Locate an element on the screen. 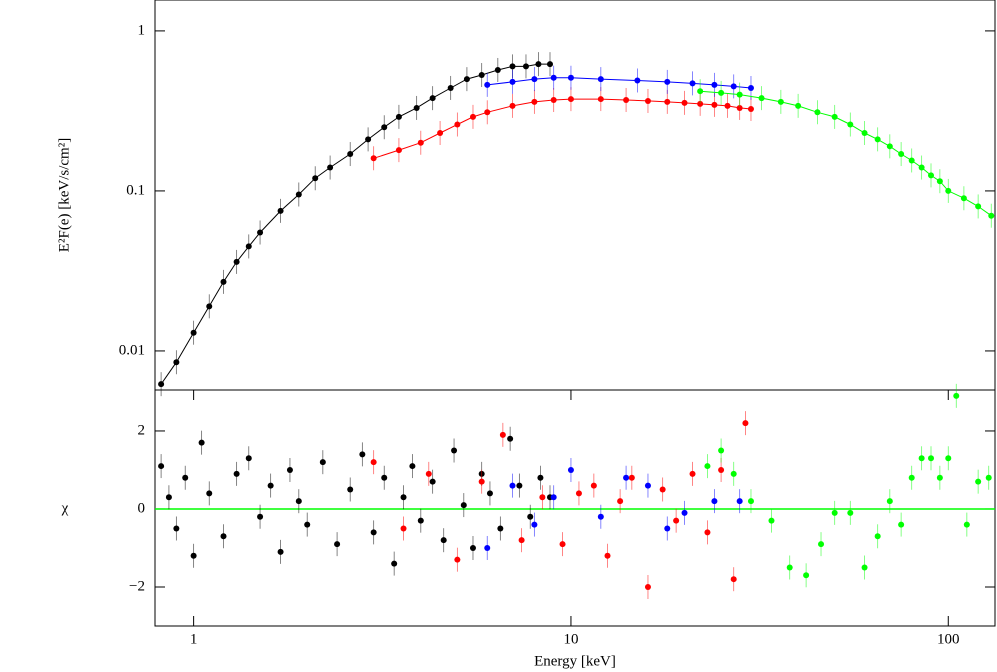 Image resolution: width=997 pixels, height=672 pixels. y-tick-label: 1 is located at coordinates (142, 30).